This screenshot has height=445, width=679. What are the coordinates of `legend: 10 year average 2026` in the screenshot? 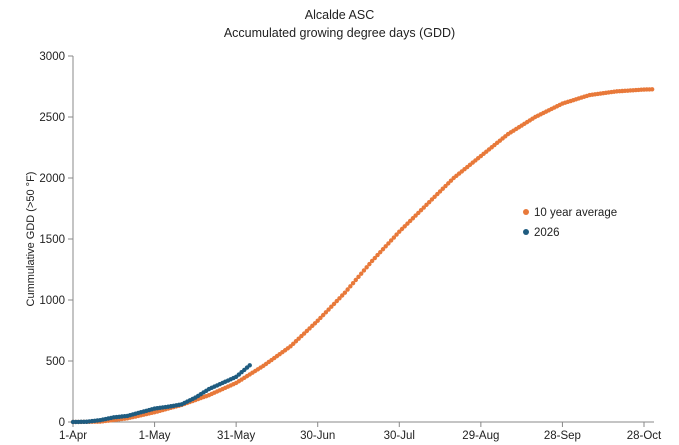 It's located at (570, 223).